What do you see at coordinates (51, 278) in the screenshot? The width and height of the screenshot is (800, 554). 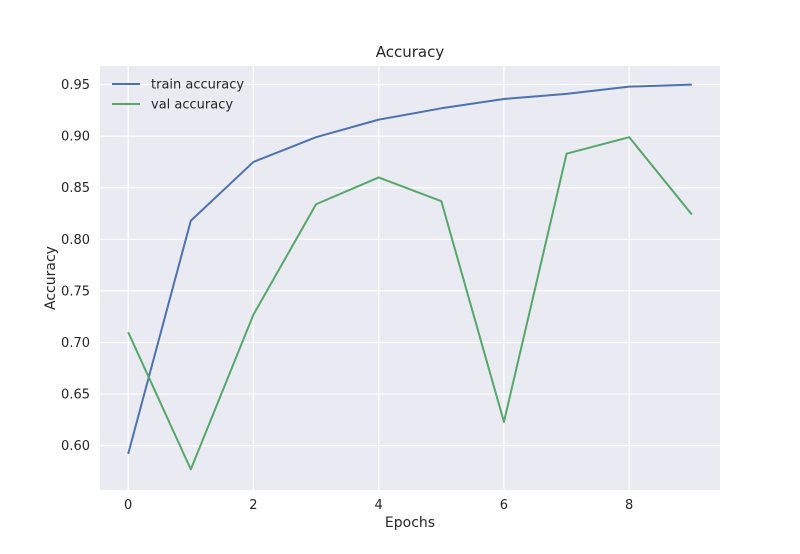 I see `y-axis-label: Accuracy` at bounding box center [51, 278].